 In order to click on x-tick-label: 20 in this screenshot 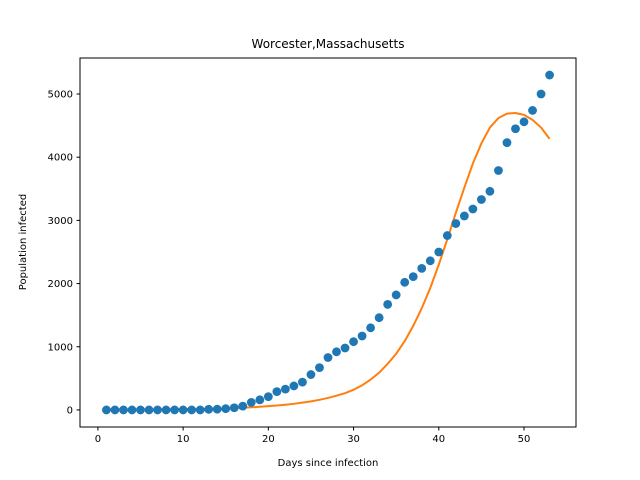, I will do `click(268, 439)`.